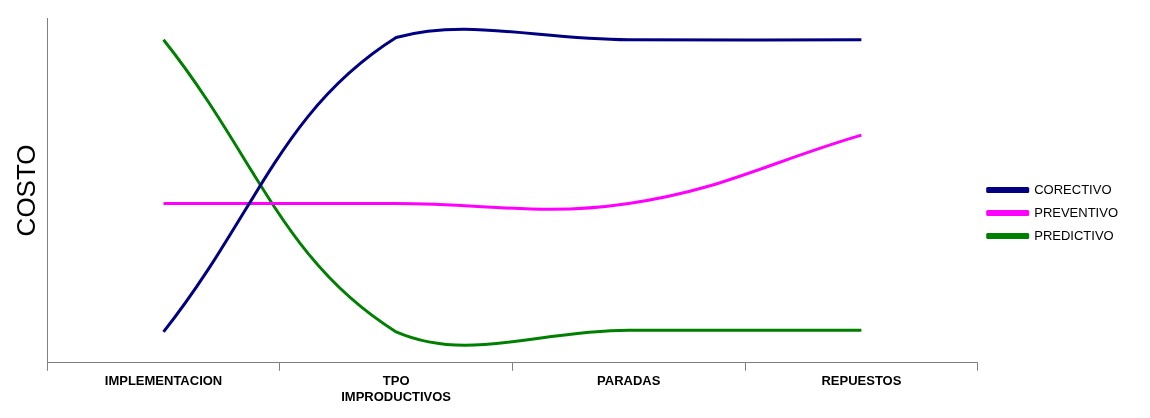  I want to click on legend-label: PREDICTIVO, so click(1074, 235).